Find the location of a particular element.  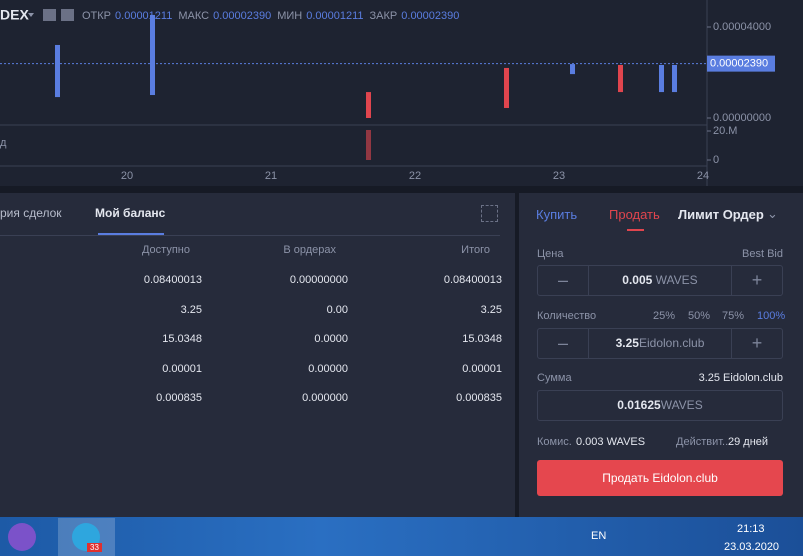

amount-value: 3.25Eidolon.club is located at coordinates (660, 343).